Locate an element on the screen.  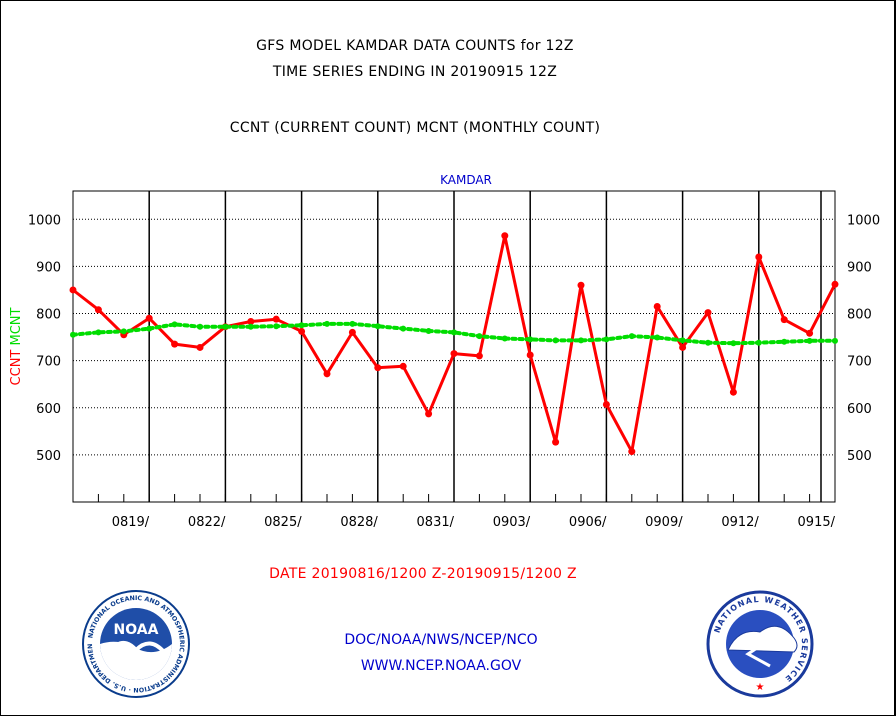
y-tick-label-right: 500 is located at coordinates (859, 456).